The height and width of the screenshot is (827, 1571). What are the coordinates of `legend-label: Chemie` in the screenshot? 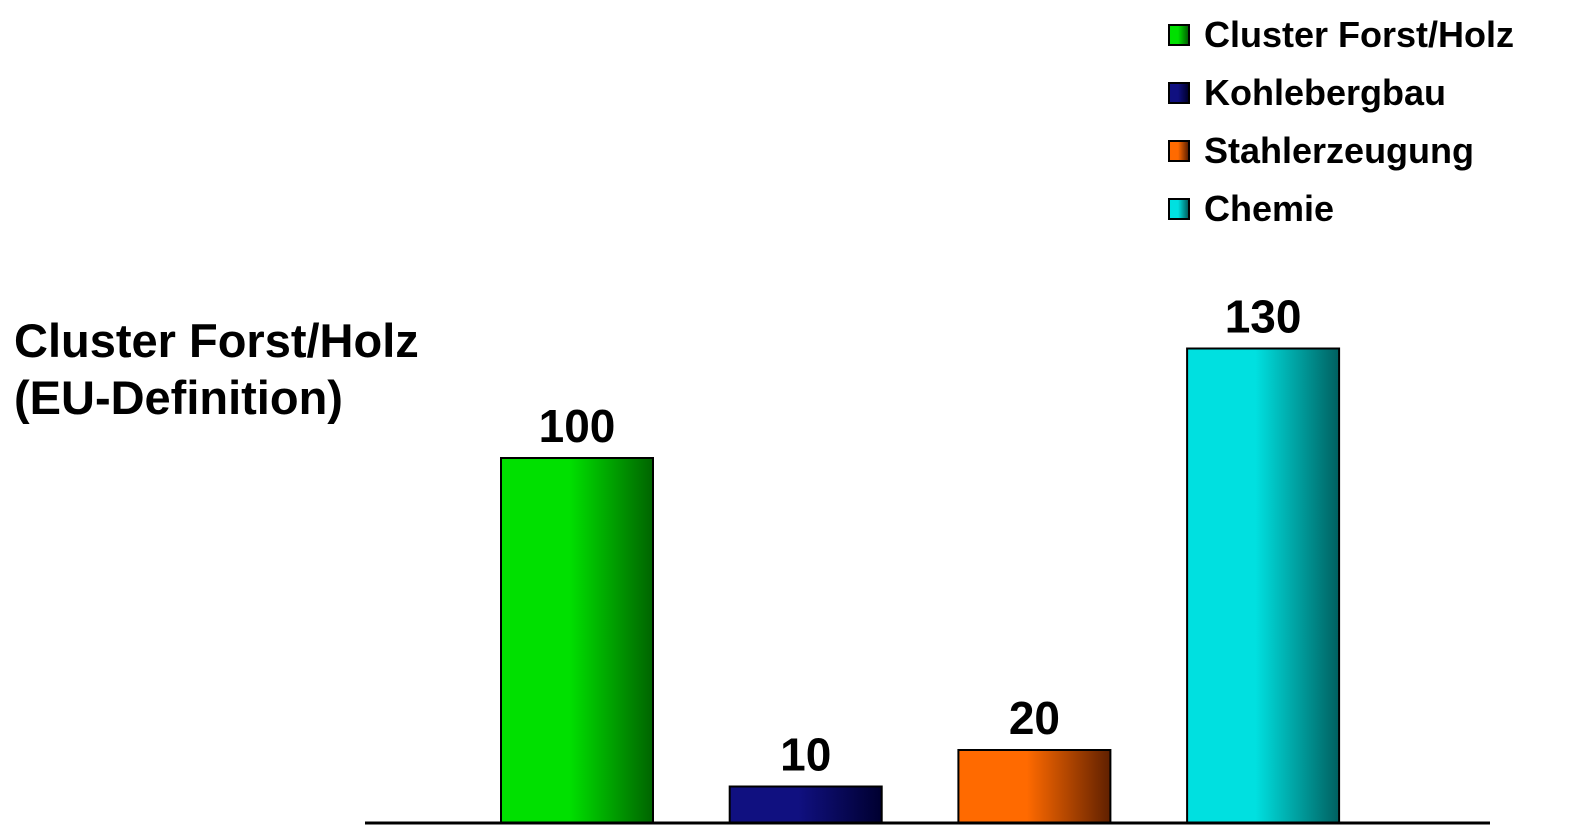 It's located at (1269, 208).